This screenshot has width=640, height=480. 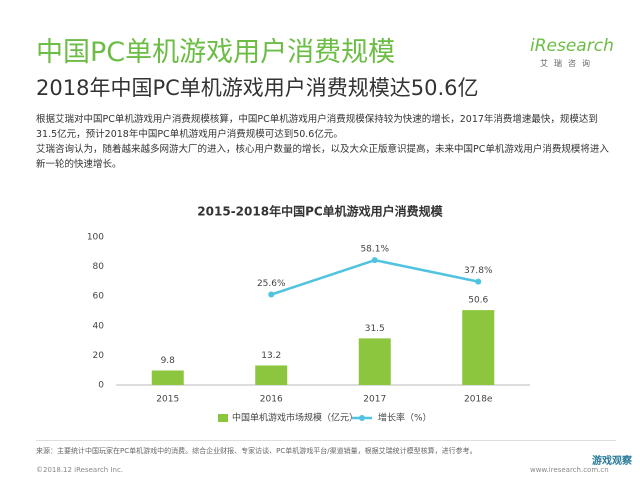 I want to click on website: www.iresearch.com.cn, so click(x=569, y=470).